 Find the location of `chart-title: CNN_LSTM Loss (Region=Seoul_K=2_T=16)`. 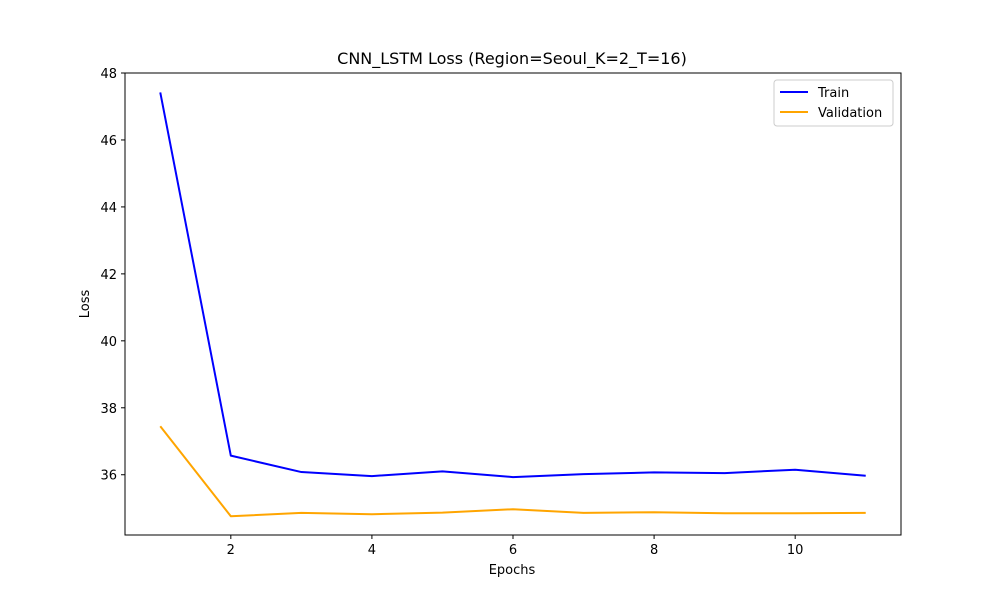

chart-title: CNN_LSTM Loss (Region=Seoul_K=2_T=16) is located at coordinates (512, 59).